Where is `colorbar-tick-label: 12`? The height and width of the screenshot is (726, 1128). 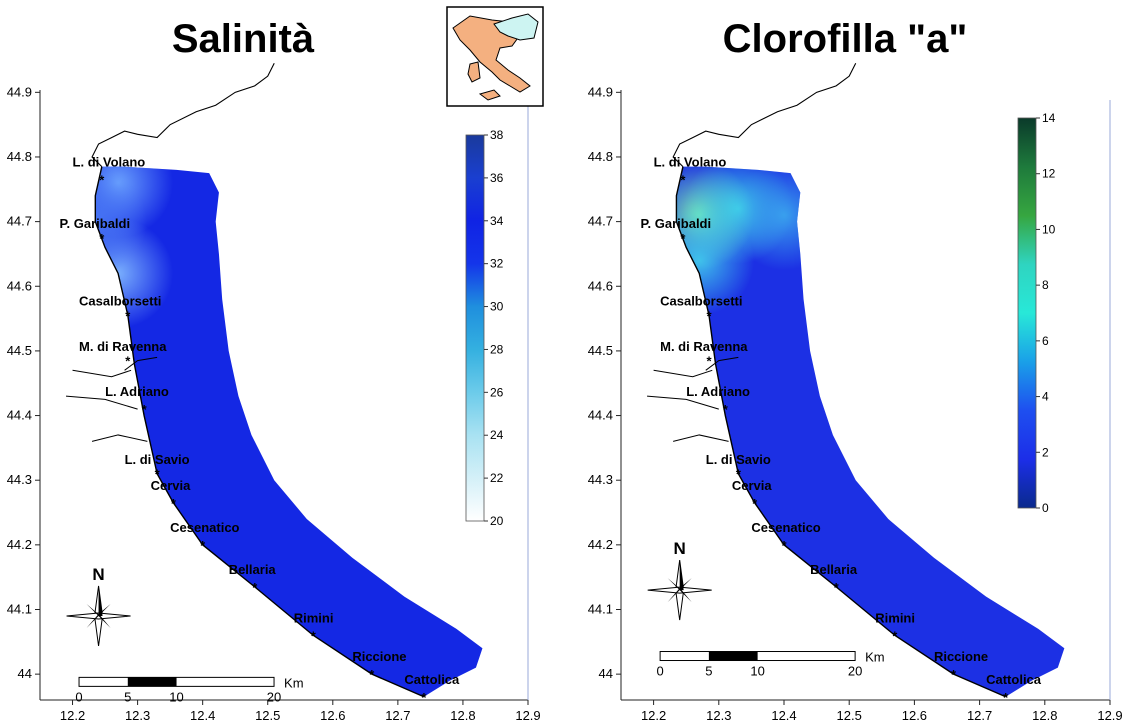
colorbar-tick-label: 12 is located at coordinates (1049, 174).